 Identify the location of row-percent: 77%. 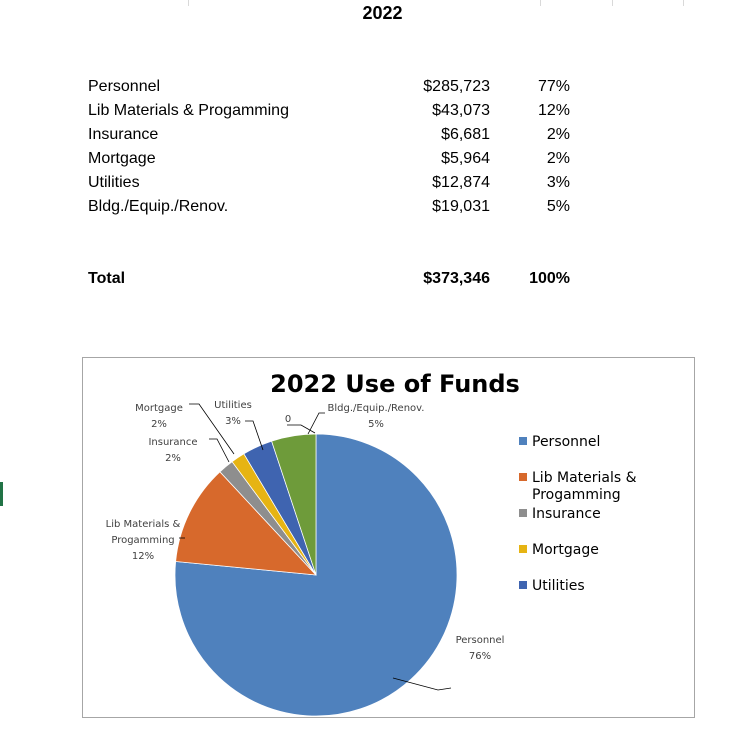
(553, 86).